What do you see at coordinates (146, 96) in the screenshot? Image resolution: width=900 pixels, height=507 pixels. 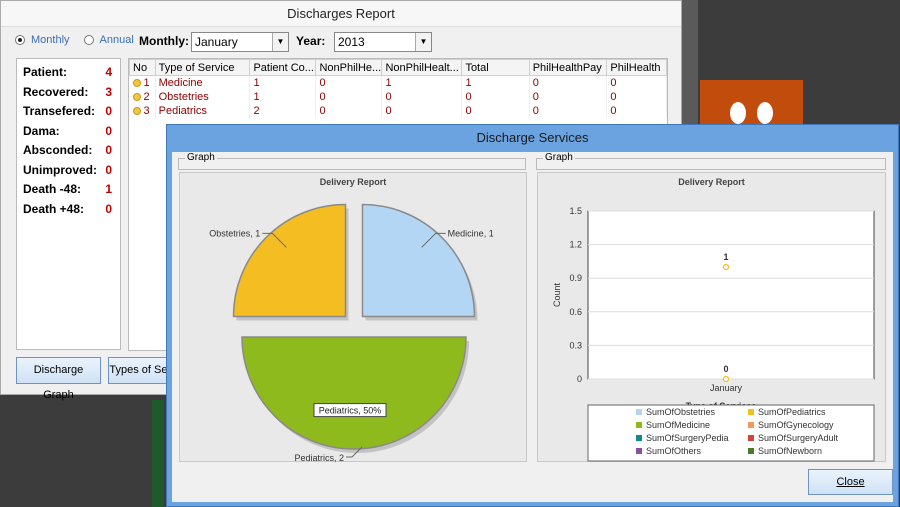 I see `cell-text: 2` at bounding box center [146, 96].